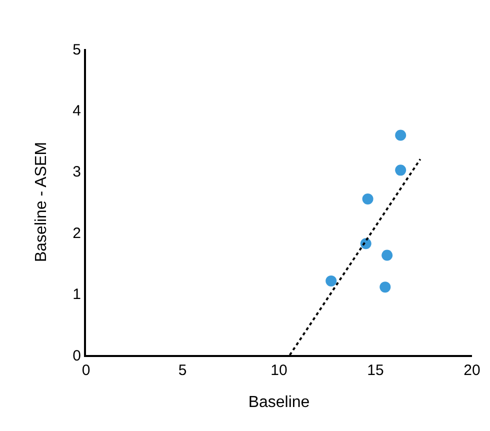 This screenshot has width=490, height=431. What do you see at coordinates (76, 355) in the screenshot?
I see `y-tick-label: 0` at bounding box center [76, 355].